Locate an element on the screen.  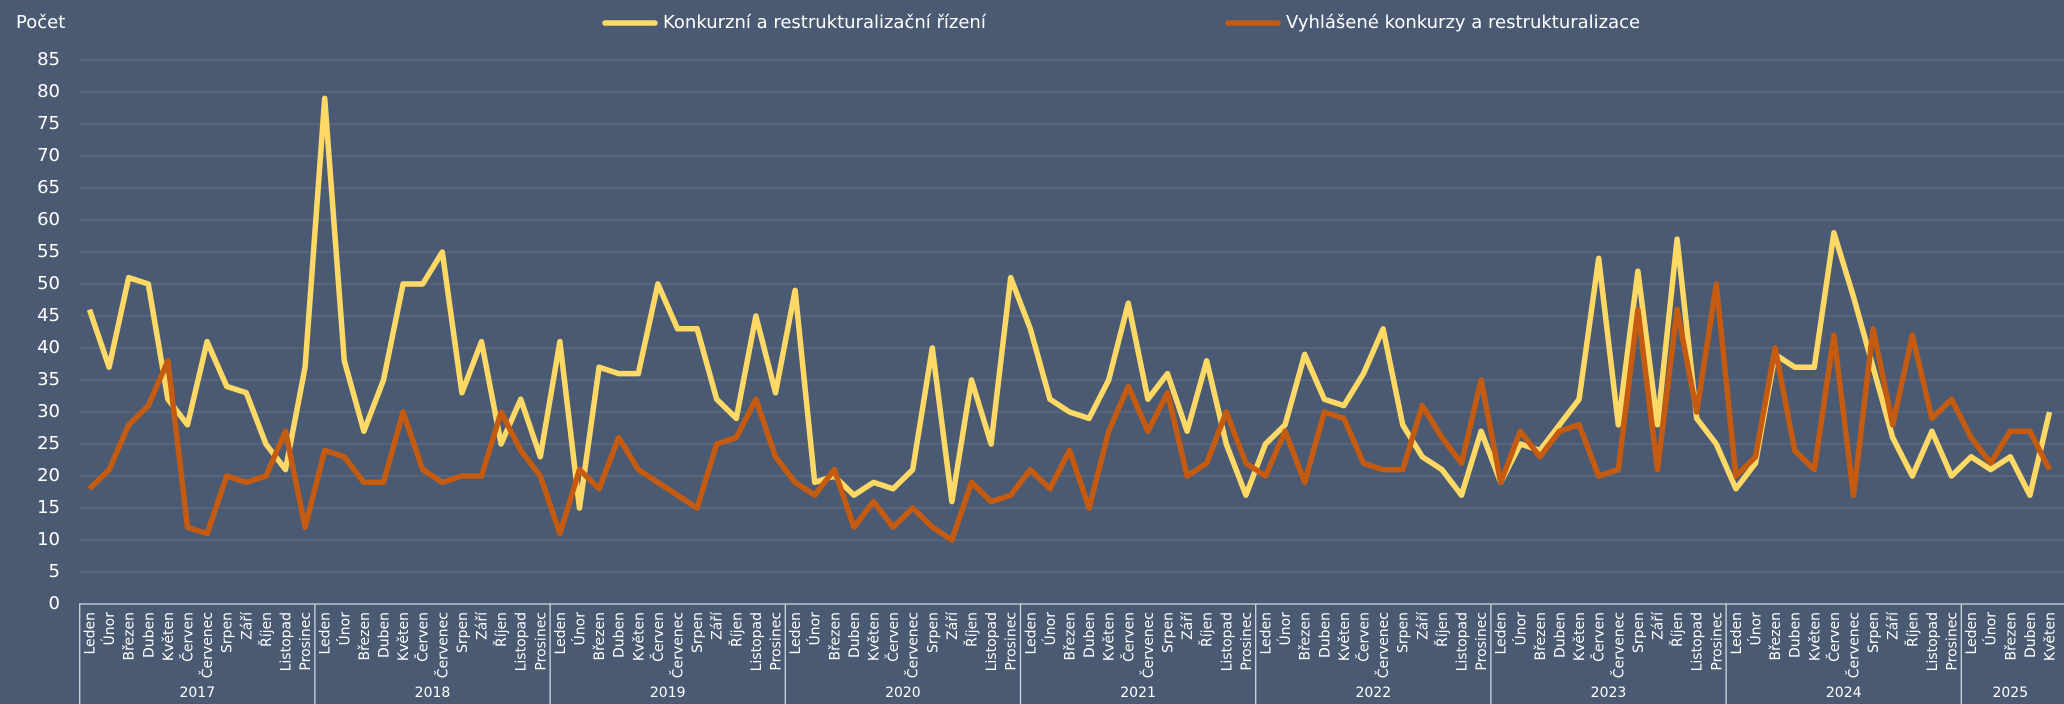
y-tick-label: 20 is located at coordinates (48, 475).